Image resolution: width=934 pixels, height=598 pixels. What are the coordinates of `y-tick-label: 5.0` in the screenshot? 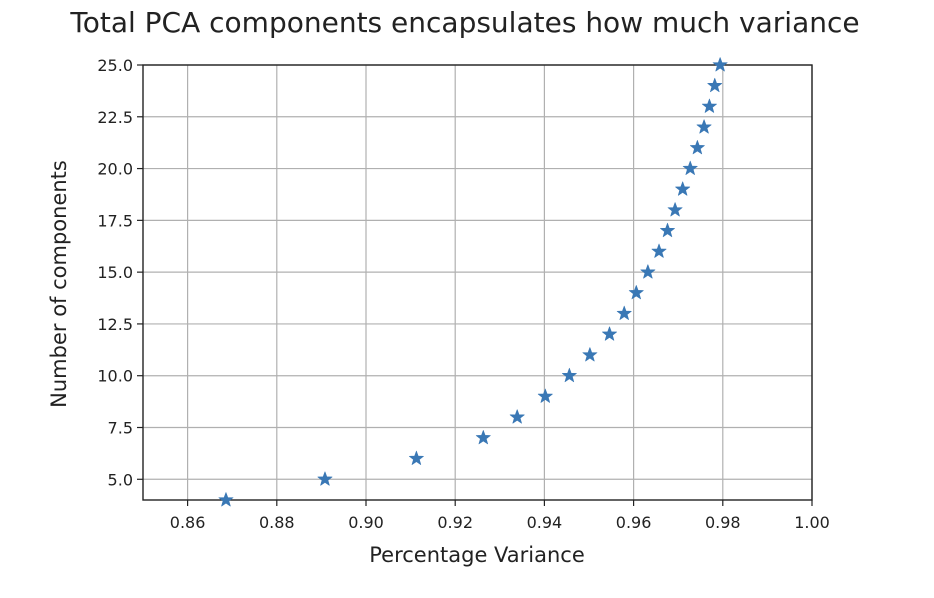 It's located at (120, 479).